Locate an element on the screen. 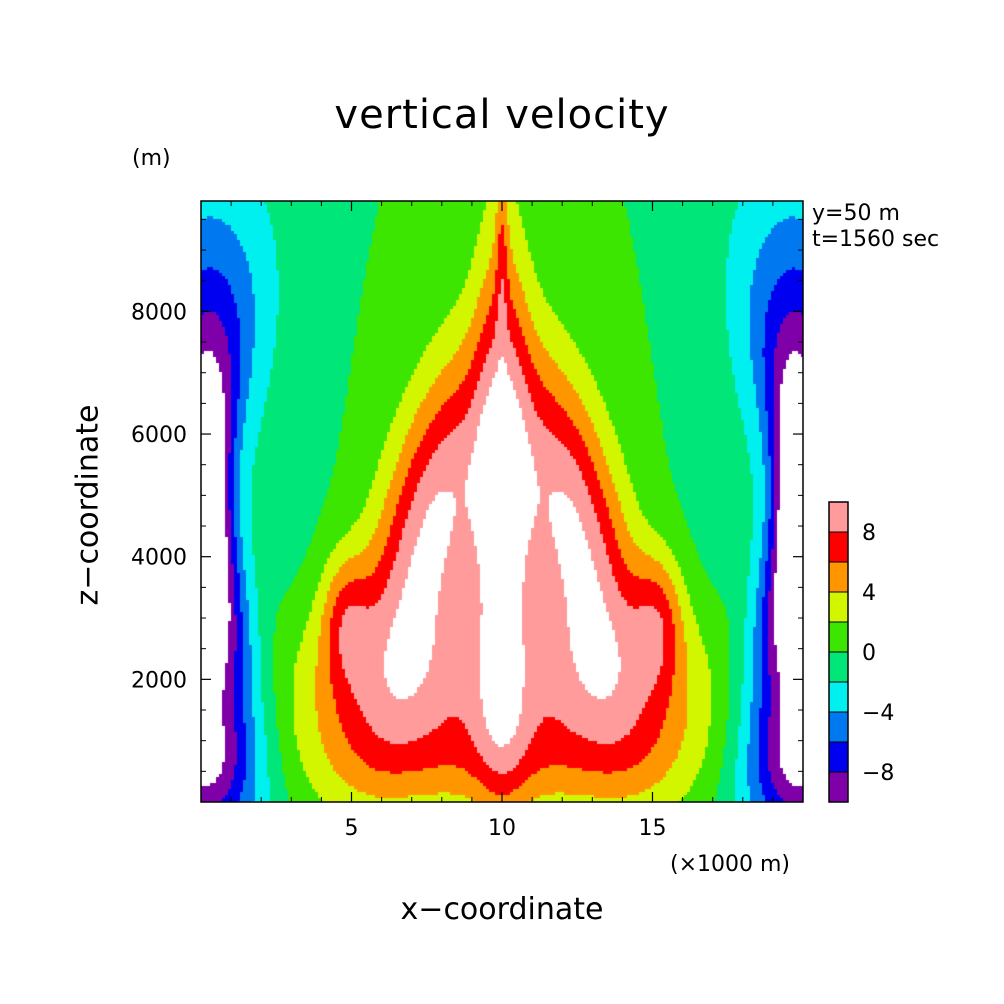 The height and width of the screenshot is (1004, 1004). annotation-y: y=50 m is located at coordinates (856, 213).